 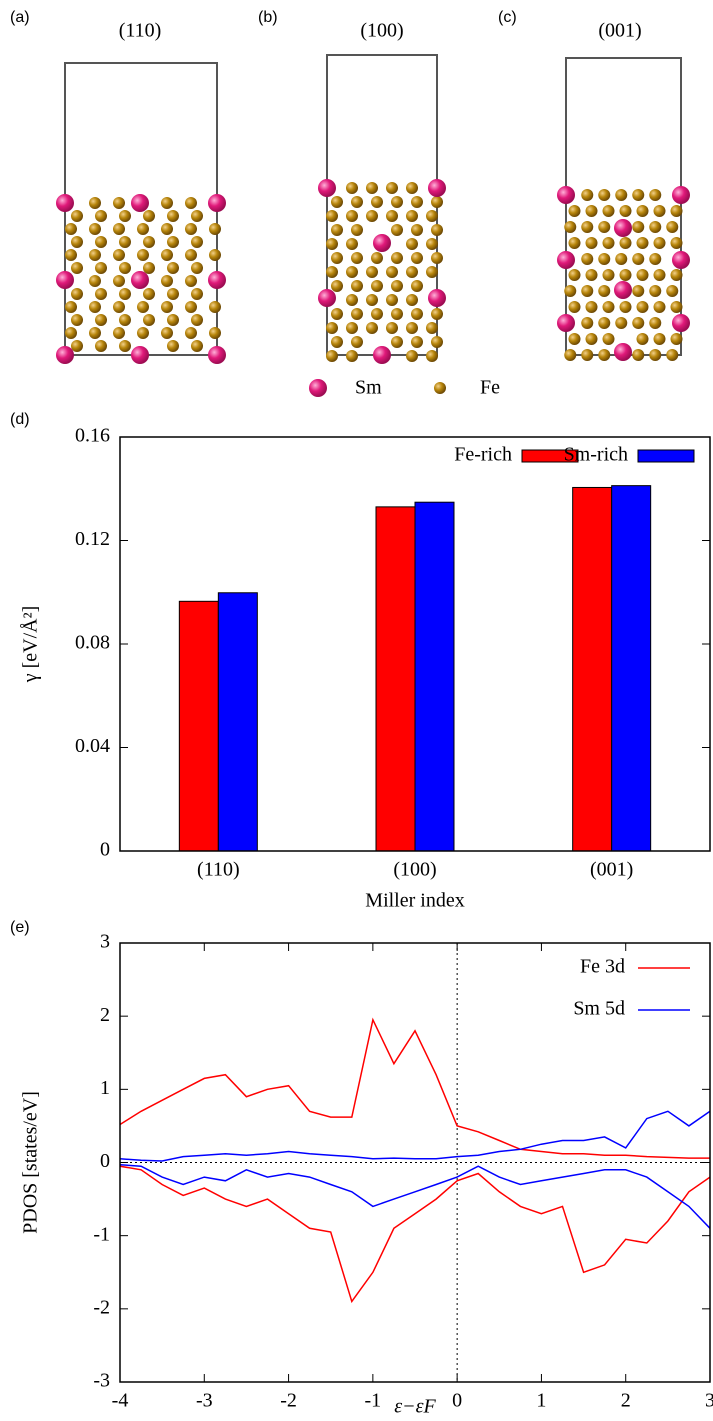 What do you see at coordinates (457, 1401) in the screenshot?
I see `x-tick-label: 0` at bounding box center [457, 1401].